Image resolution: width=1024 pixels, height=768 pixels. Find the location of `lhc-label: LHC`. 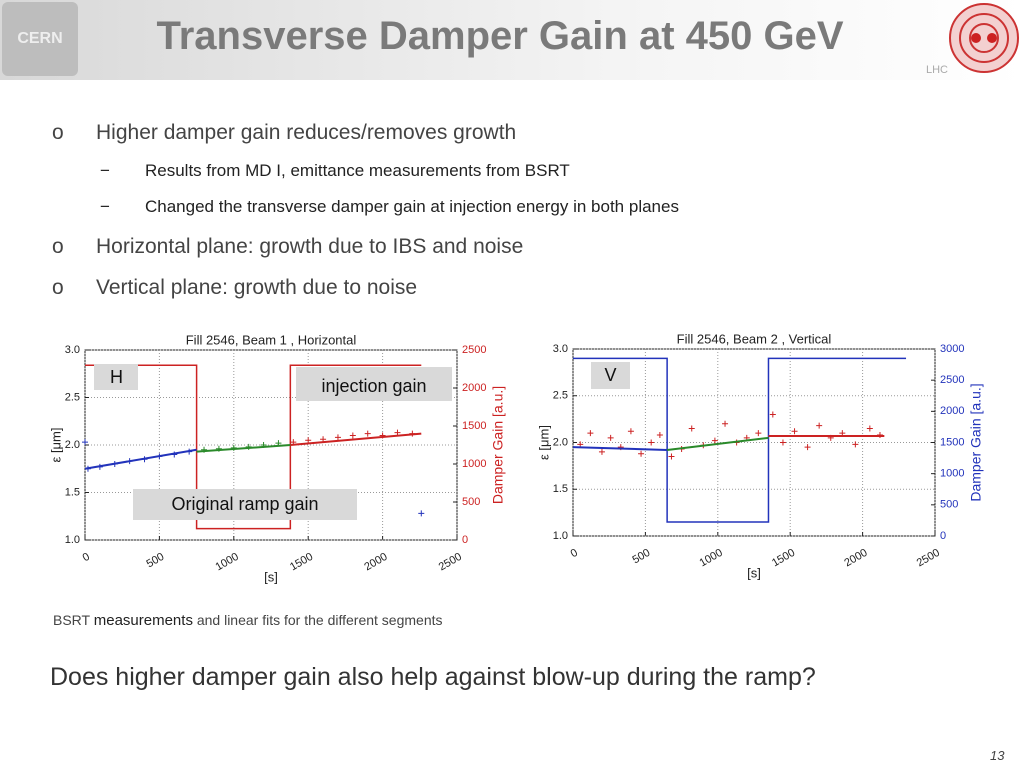

lhc-label: LHC is located at coordinates (937, 70).